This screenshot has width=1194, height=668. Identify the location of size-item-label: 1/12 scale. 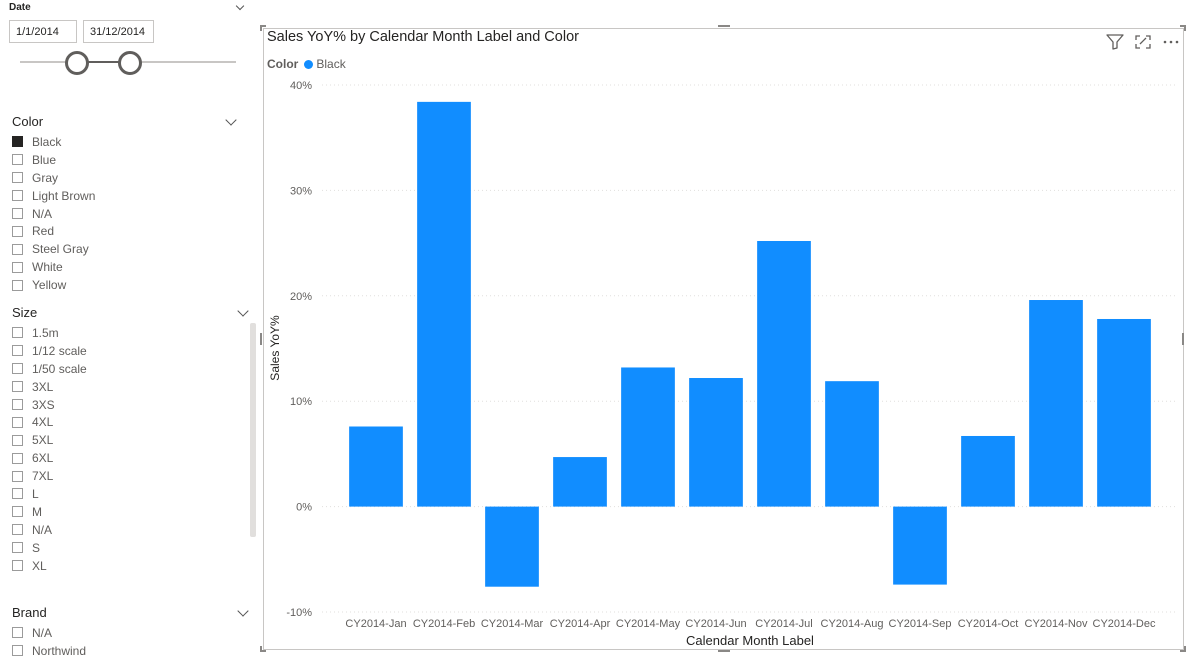
(59, 350).